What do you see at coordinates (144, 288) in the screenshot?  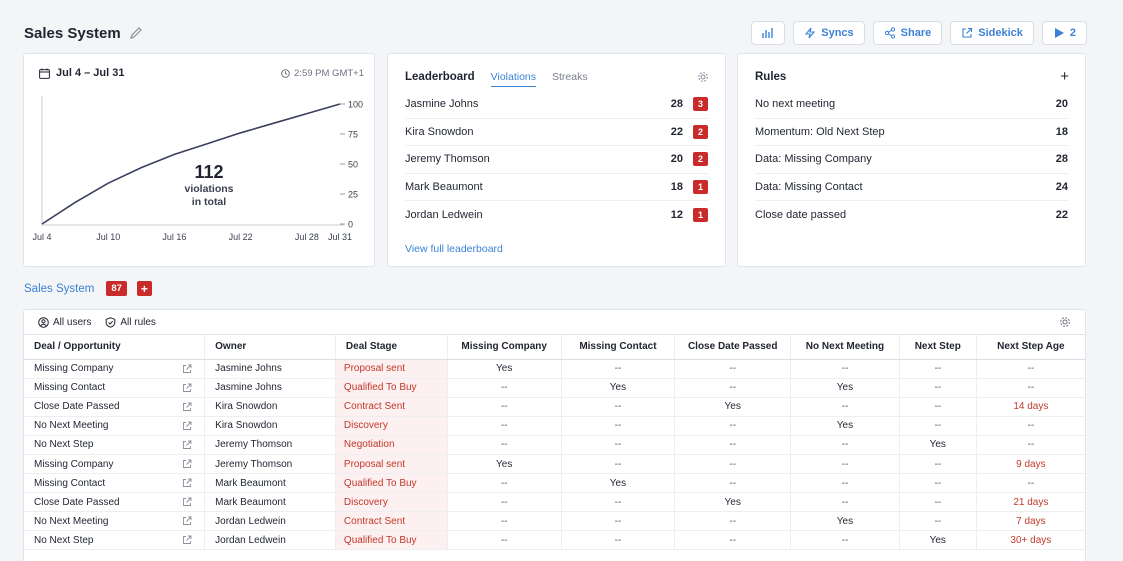 I see `add-button: +` at bounding box center [144, 288].